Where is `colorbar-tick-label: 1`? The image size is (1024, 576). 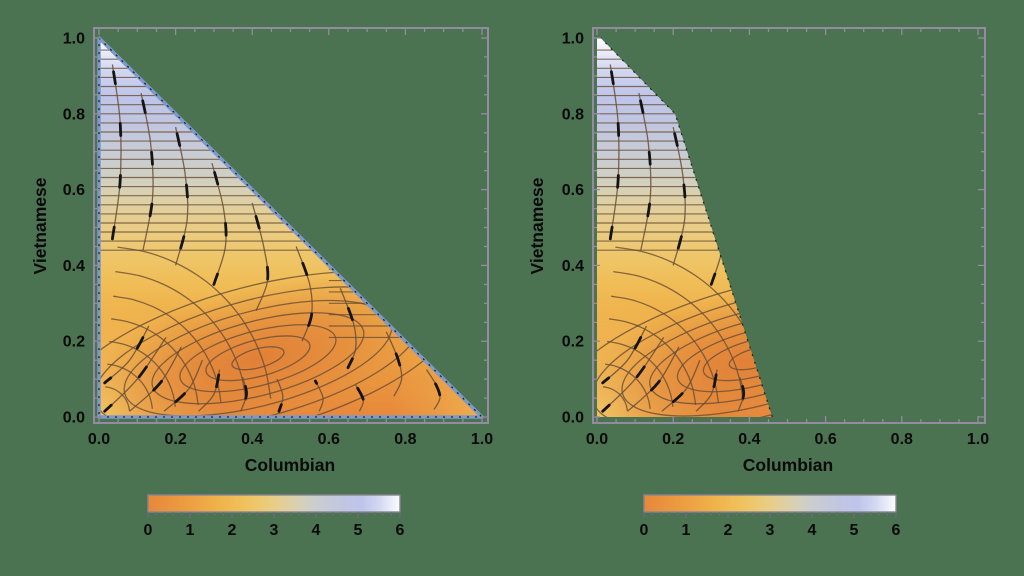
colorbar-tick-label: 1 is located at coordinates (190, 530).